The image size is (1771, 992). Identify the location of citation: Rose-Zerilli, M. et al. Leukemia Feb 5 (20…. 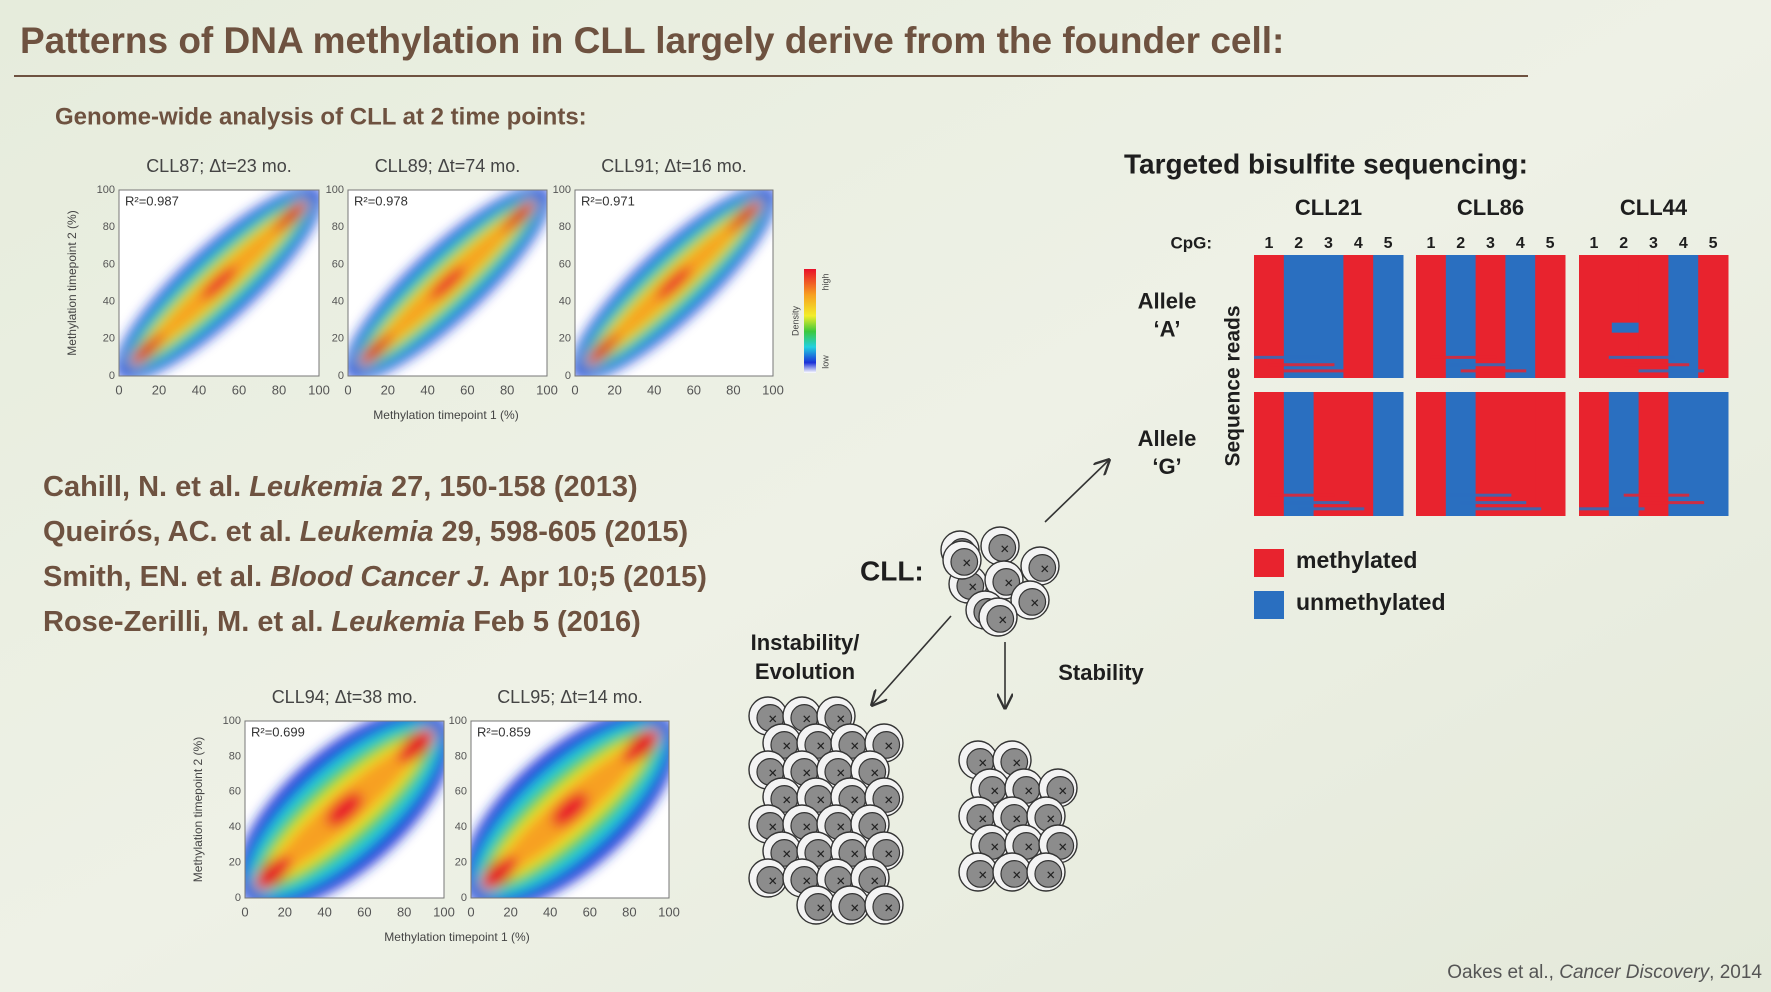
(342, 622).